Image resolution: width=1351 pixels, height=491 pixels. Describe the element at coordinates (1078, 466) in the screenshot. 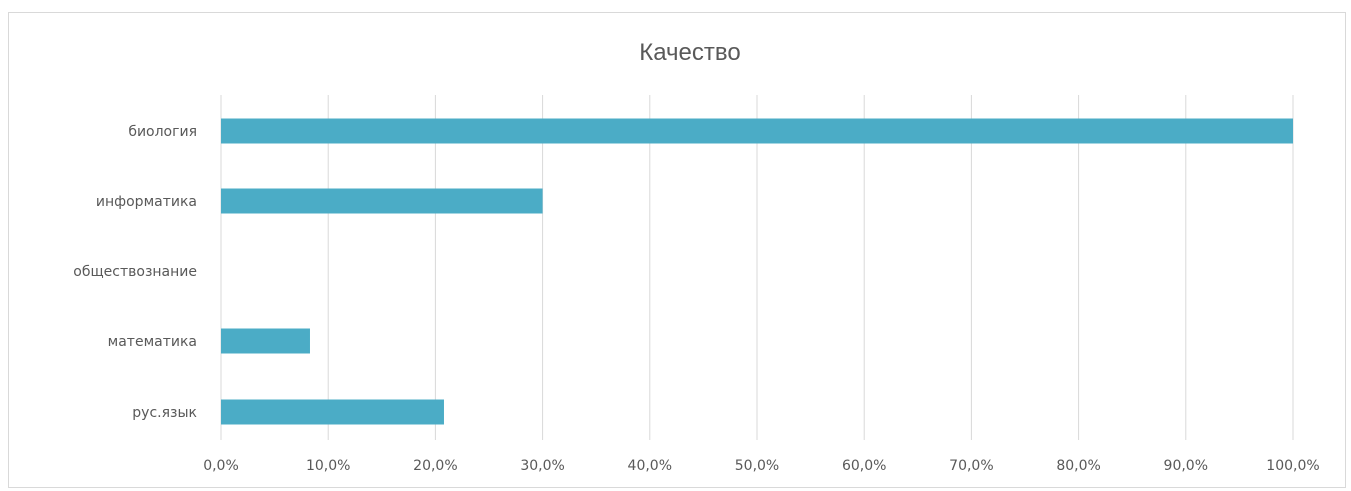

I see `x-tick-label: 80,0%` at that location.